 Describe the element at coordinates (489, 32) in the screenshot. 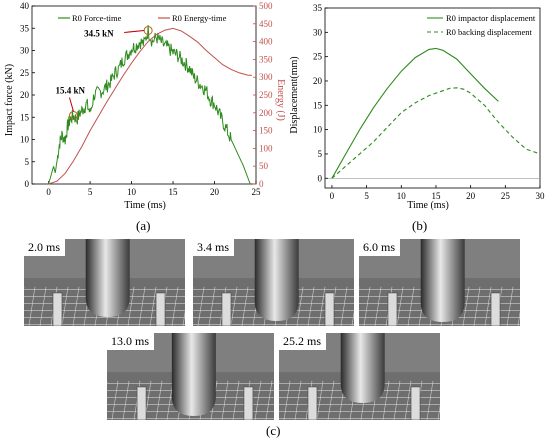

I see `legend-backing-label: R0 backing displacement` at that location.